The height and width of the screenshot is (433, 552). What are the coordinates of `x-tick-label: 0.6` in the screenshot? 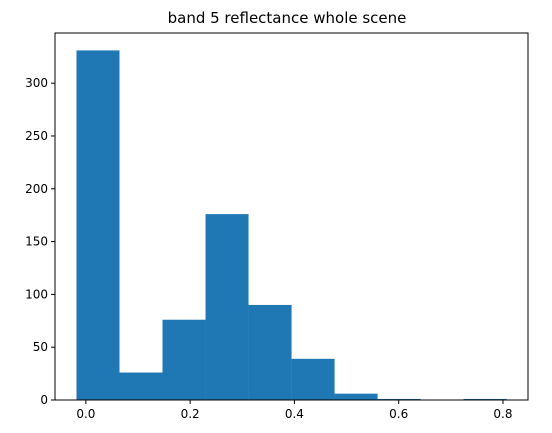 It's located at (398, 414).